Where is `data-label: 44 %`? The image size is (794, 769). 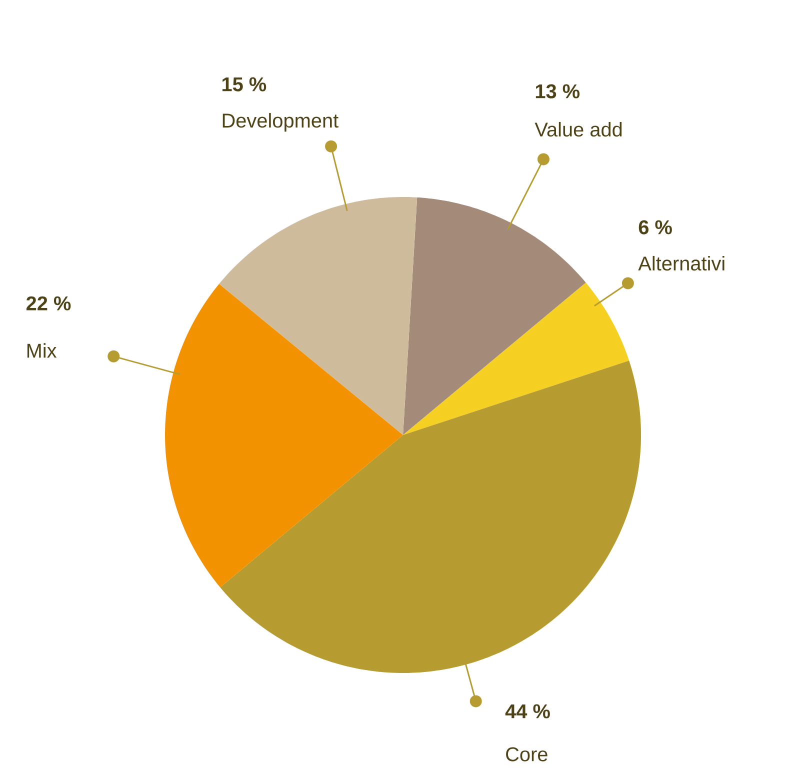
data-label: 44 % is located at coordinates (527, 711).